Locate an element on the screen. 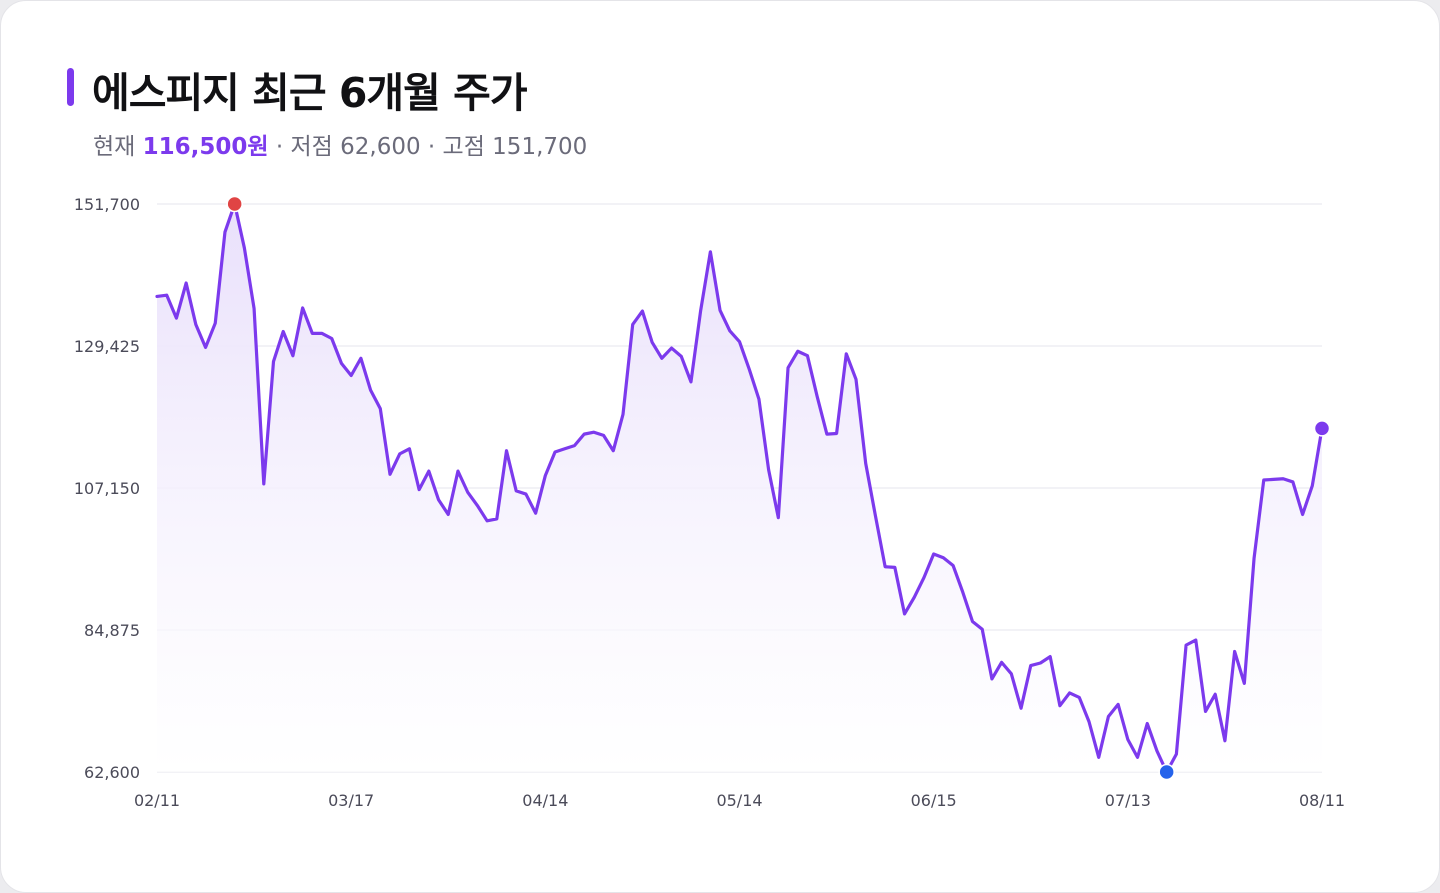 The image size is (1440, 893). x-tick-label: 04/14 is located at coordinates (545, 800).